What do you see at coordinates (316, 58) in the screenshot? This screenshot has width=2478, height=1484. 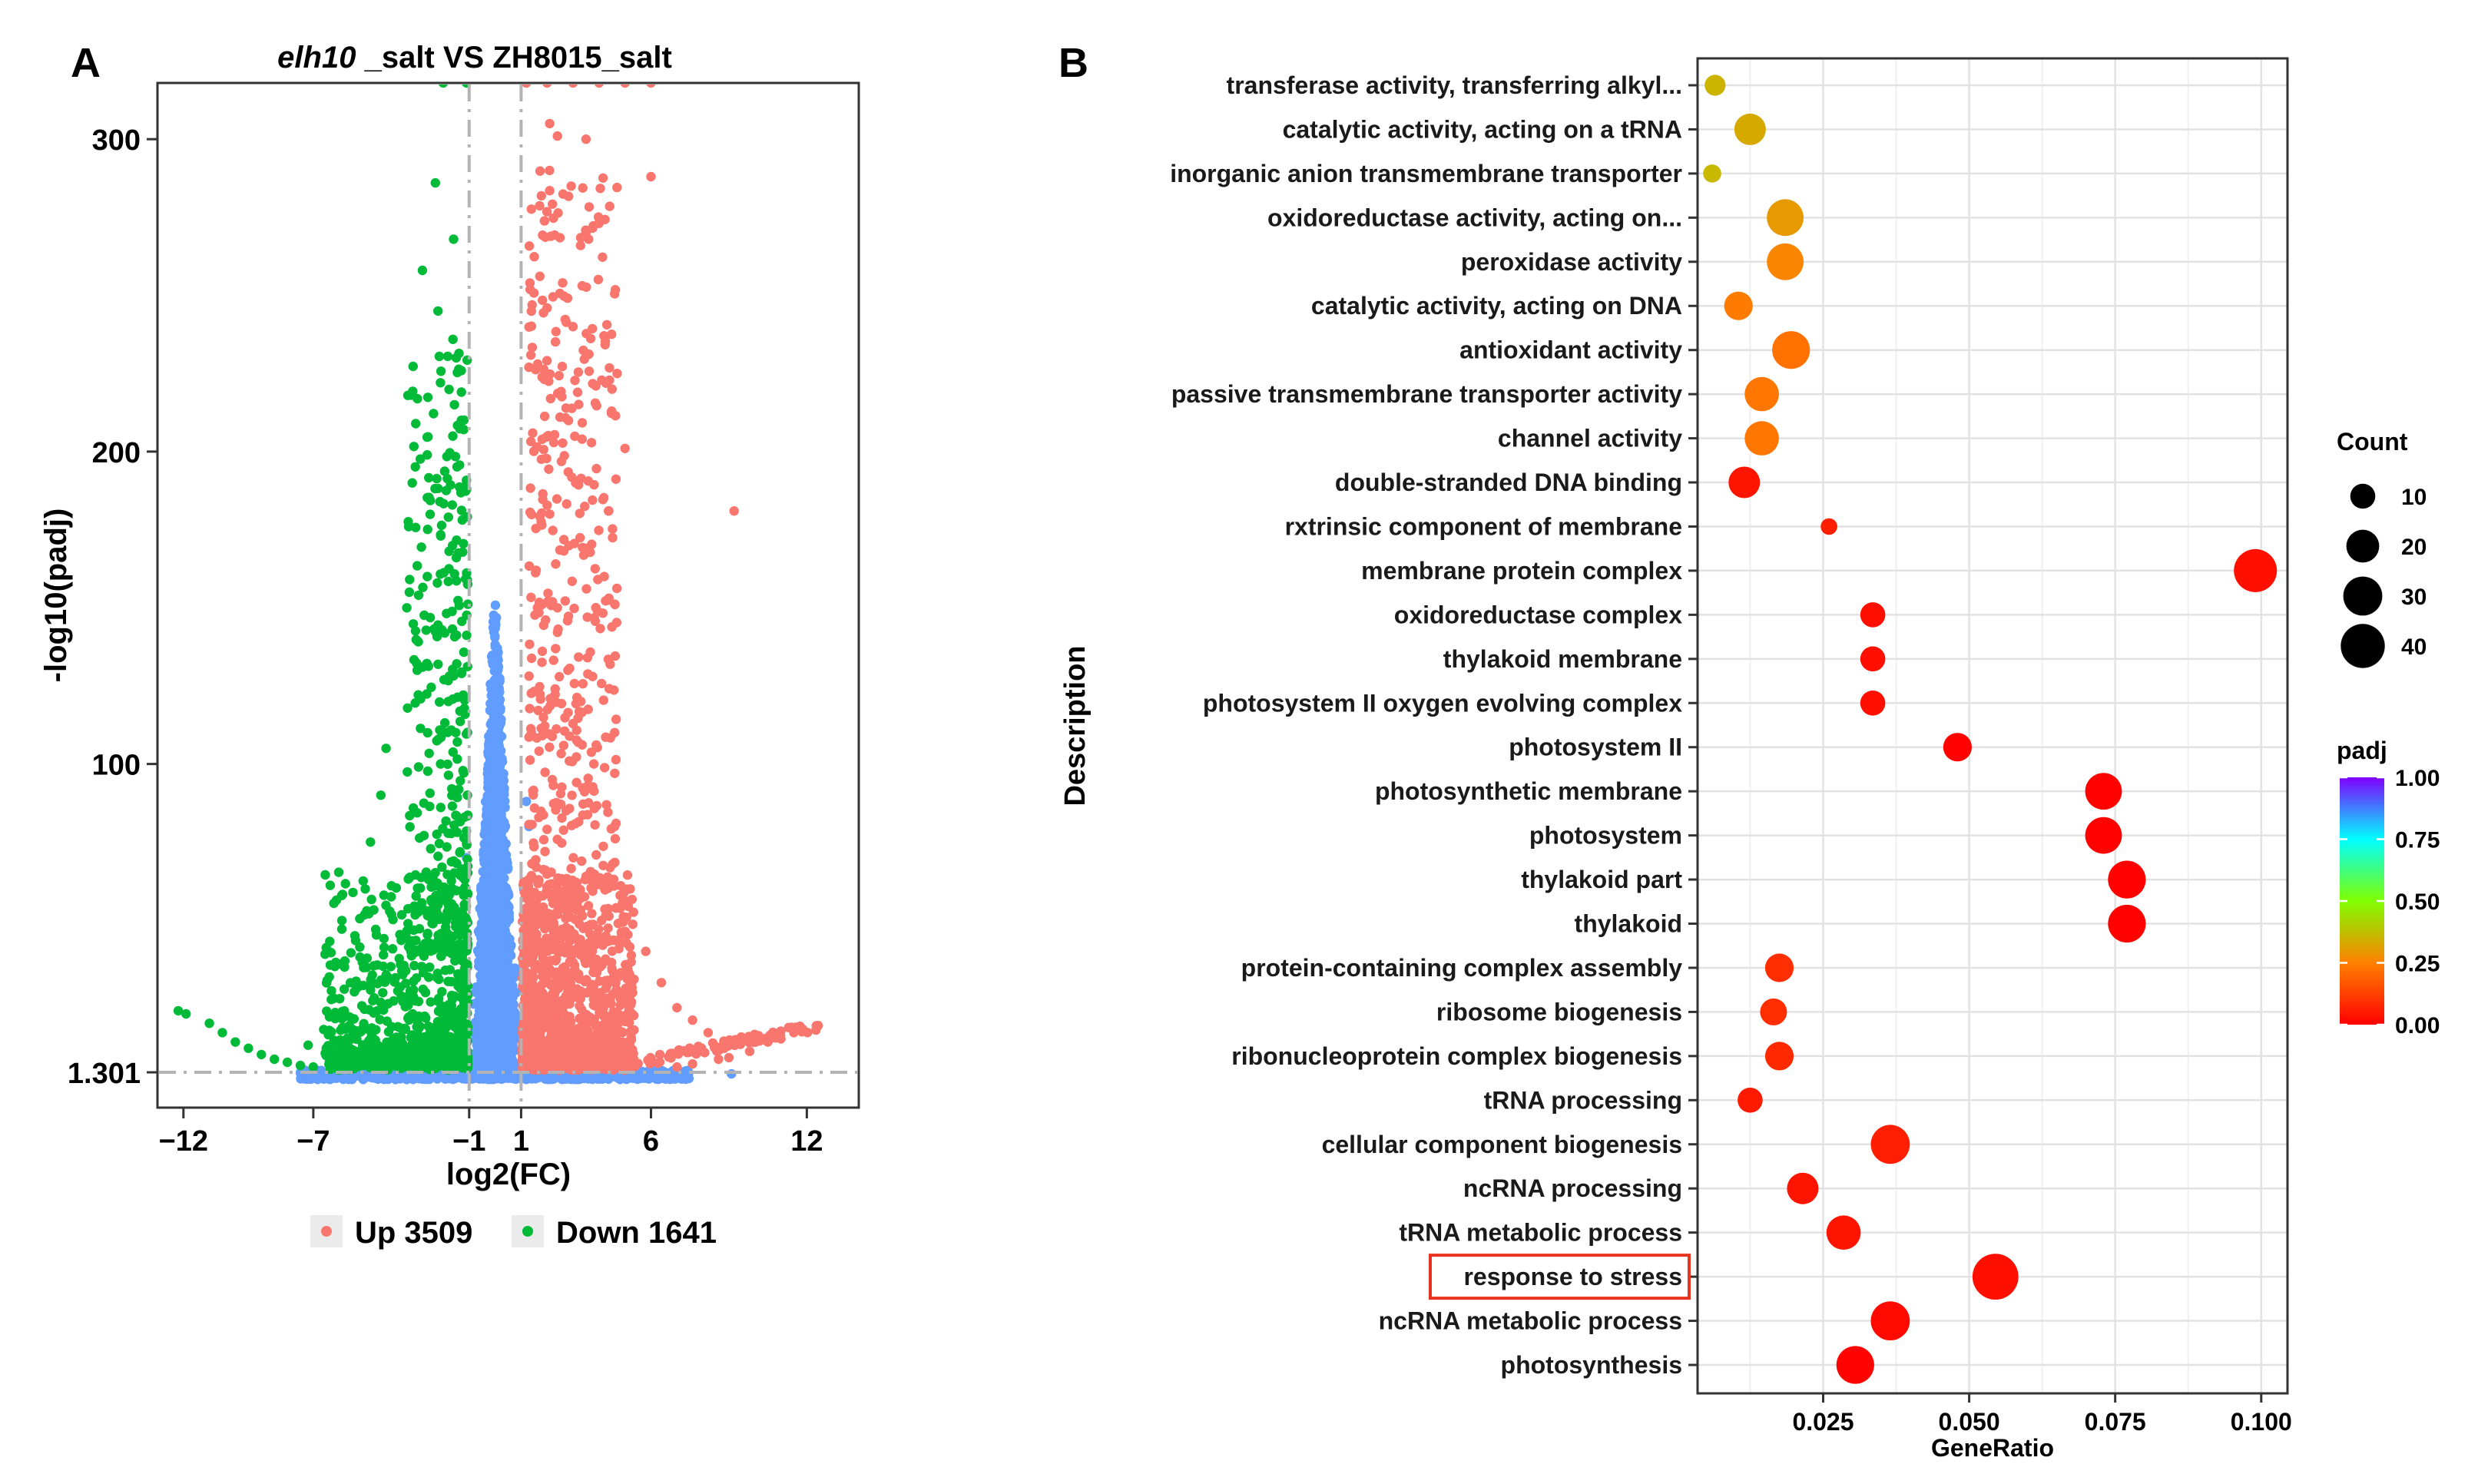 I see `volcano-title-italic: elh10` at bounding box center [316, 58].